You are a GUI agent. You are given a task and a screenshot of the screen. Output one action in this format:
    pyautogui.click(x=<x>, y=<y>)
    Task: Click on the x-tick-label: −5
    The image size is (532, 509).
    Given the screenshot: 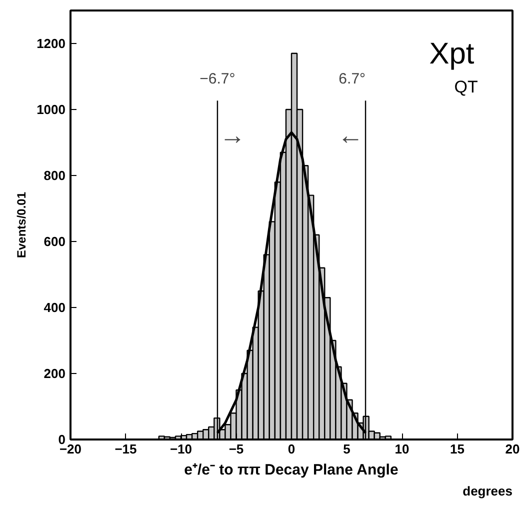 What is the action you would take?
    pyautogui.click(x=236, y=449)
    